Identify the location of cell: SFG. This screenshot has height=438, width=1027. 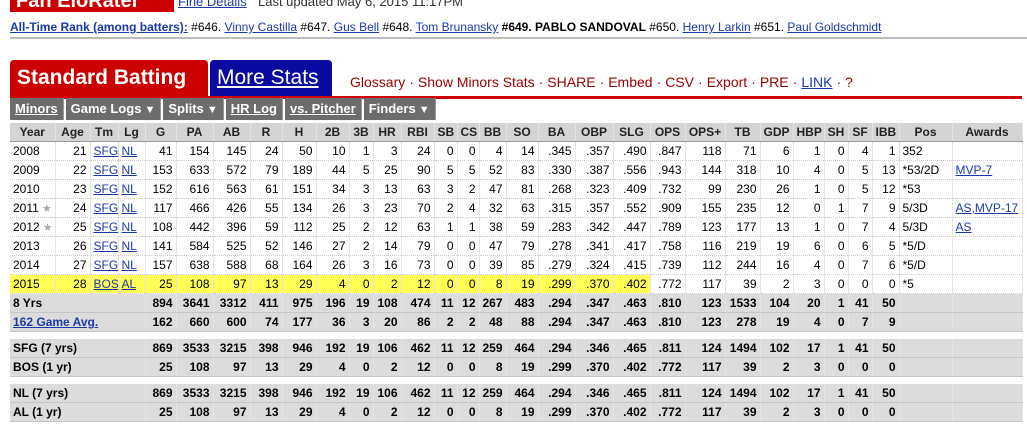
(104, 246).